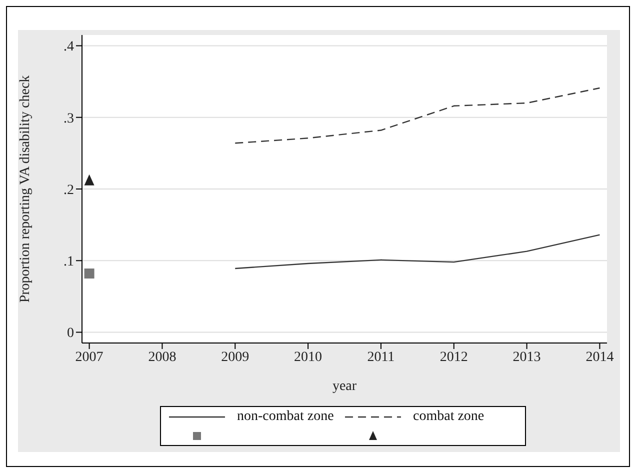 The height and width of the screenshot is (473, 635). What do you see at coordinates (69, 118) in the screenshot?
I see `y-tick-label: .3` at bounding box center [69, 118].